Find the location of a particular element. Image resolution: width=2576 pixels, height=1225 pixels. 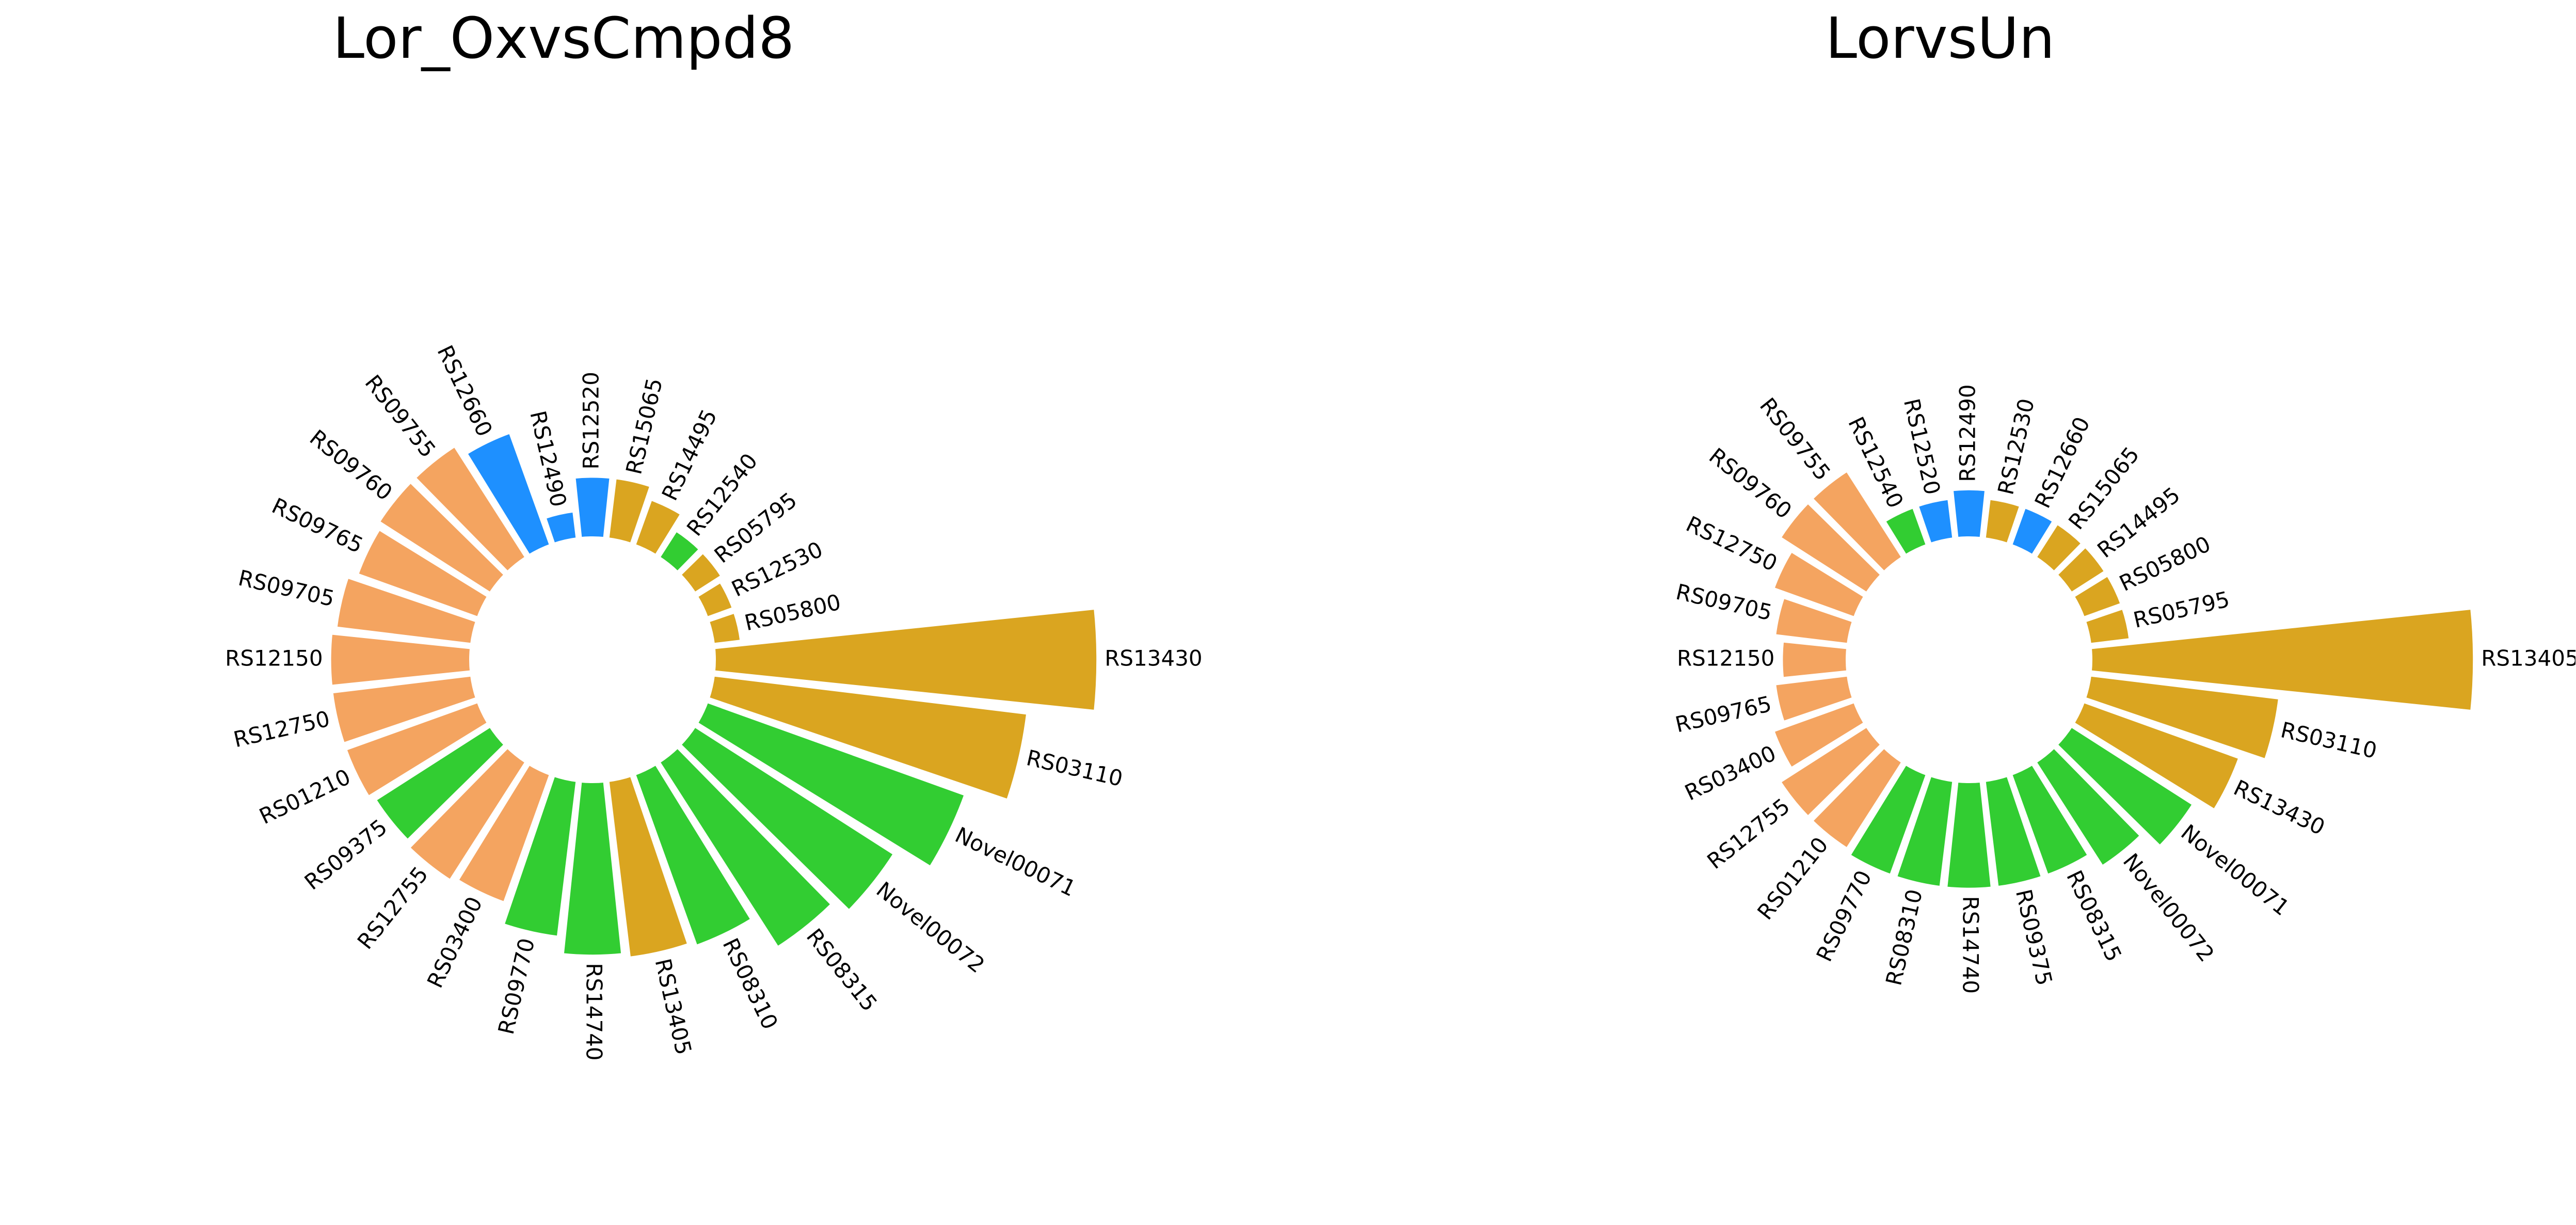

bar-novel00071 is located at coordinates (2125, 786).